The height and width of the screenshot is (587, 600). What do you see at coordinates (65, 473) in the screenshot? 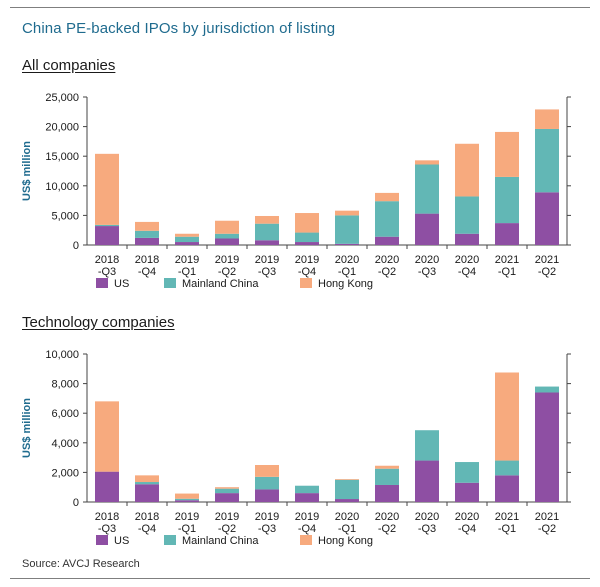
I see `y-tick-label: 2,000` at bounding box center [65, 473].